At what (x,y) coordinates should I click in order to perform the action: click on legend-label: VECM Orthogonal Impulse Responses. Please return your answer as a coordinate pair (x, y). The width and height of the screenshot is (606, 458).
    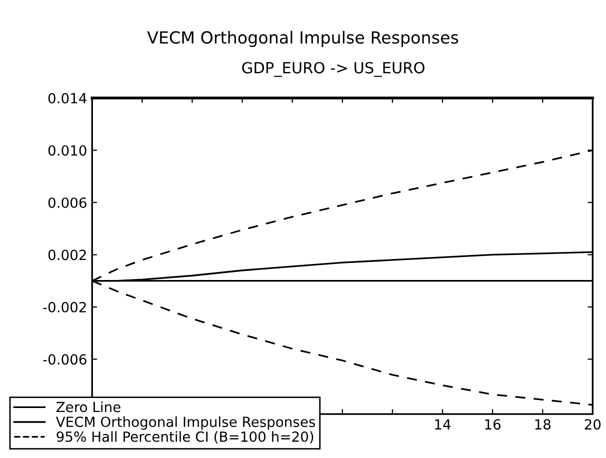
    Looking at the image, I should click on (186, 423).